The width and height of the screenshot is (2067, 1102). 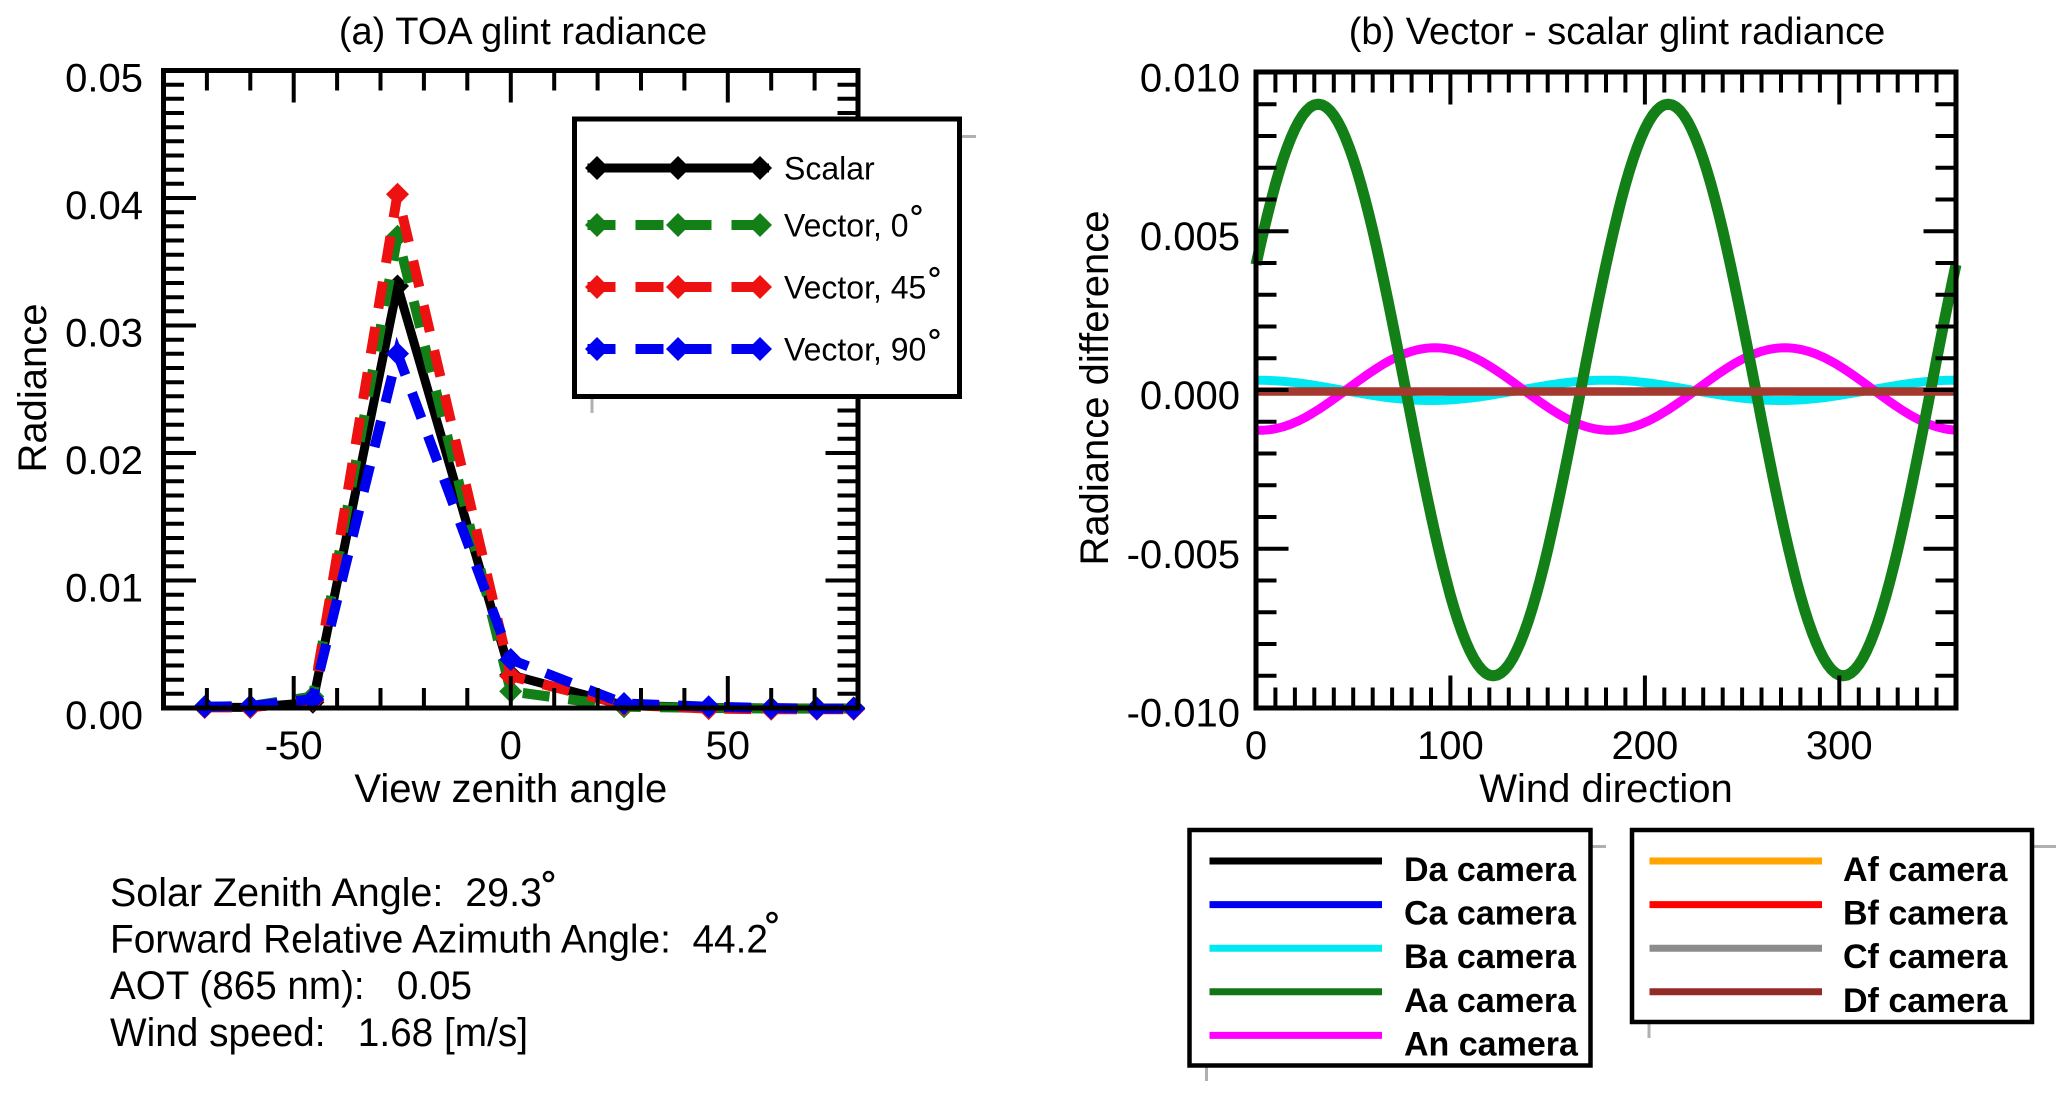 What do you see at coordinates (510, 789) in the screenshot?
I see `svg-text: View zenith angle` at bounding box center [510, 789].